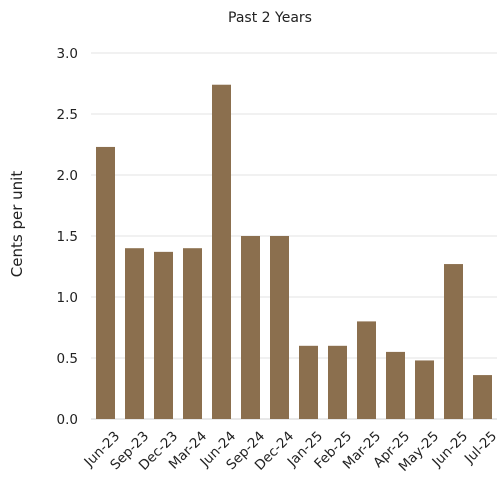 This screenshot has width=500, height=484. I want to click on y-axis-ticks: 0.0 0.5 1.0 1.5 2.0 2.5 3.0, so click(67, 237).